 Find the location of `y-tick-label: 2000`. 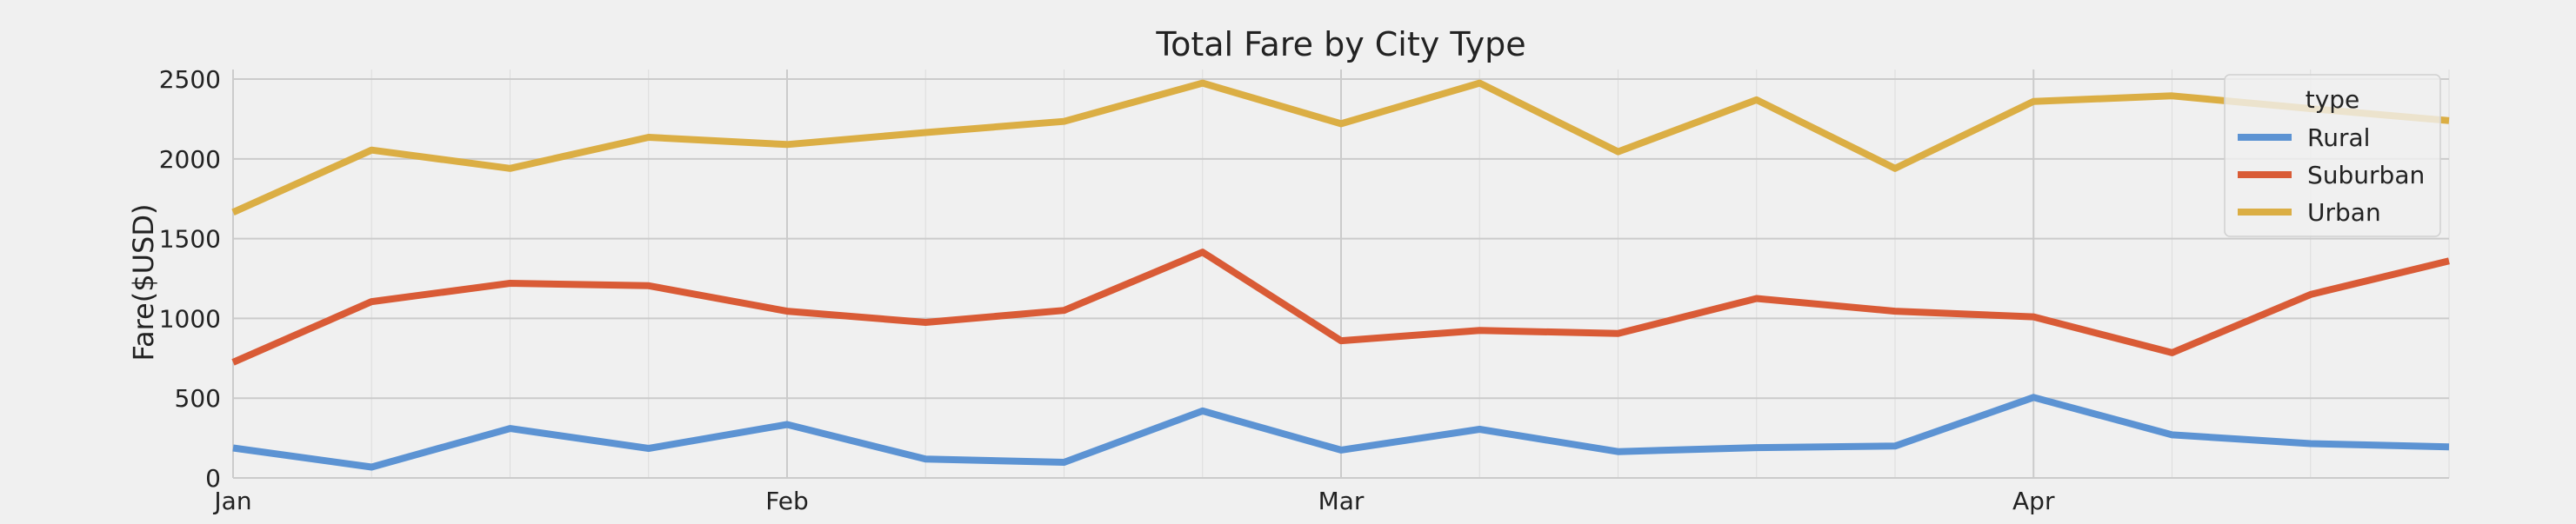

y-tick-label: 2000 is located at coordinates (190, 159).